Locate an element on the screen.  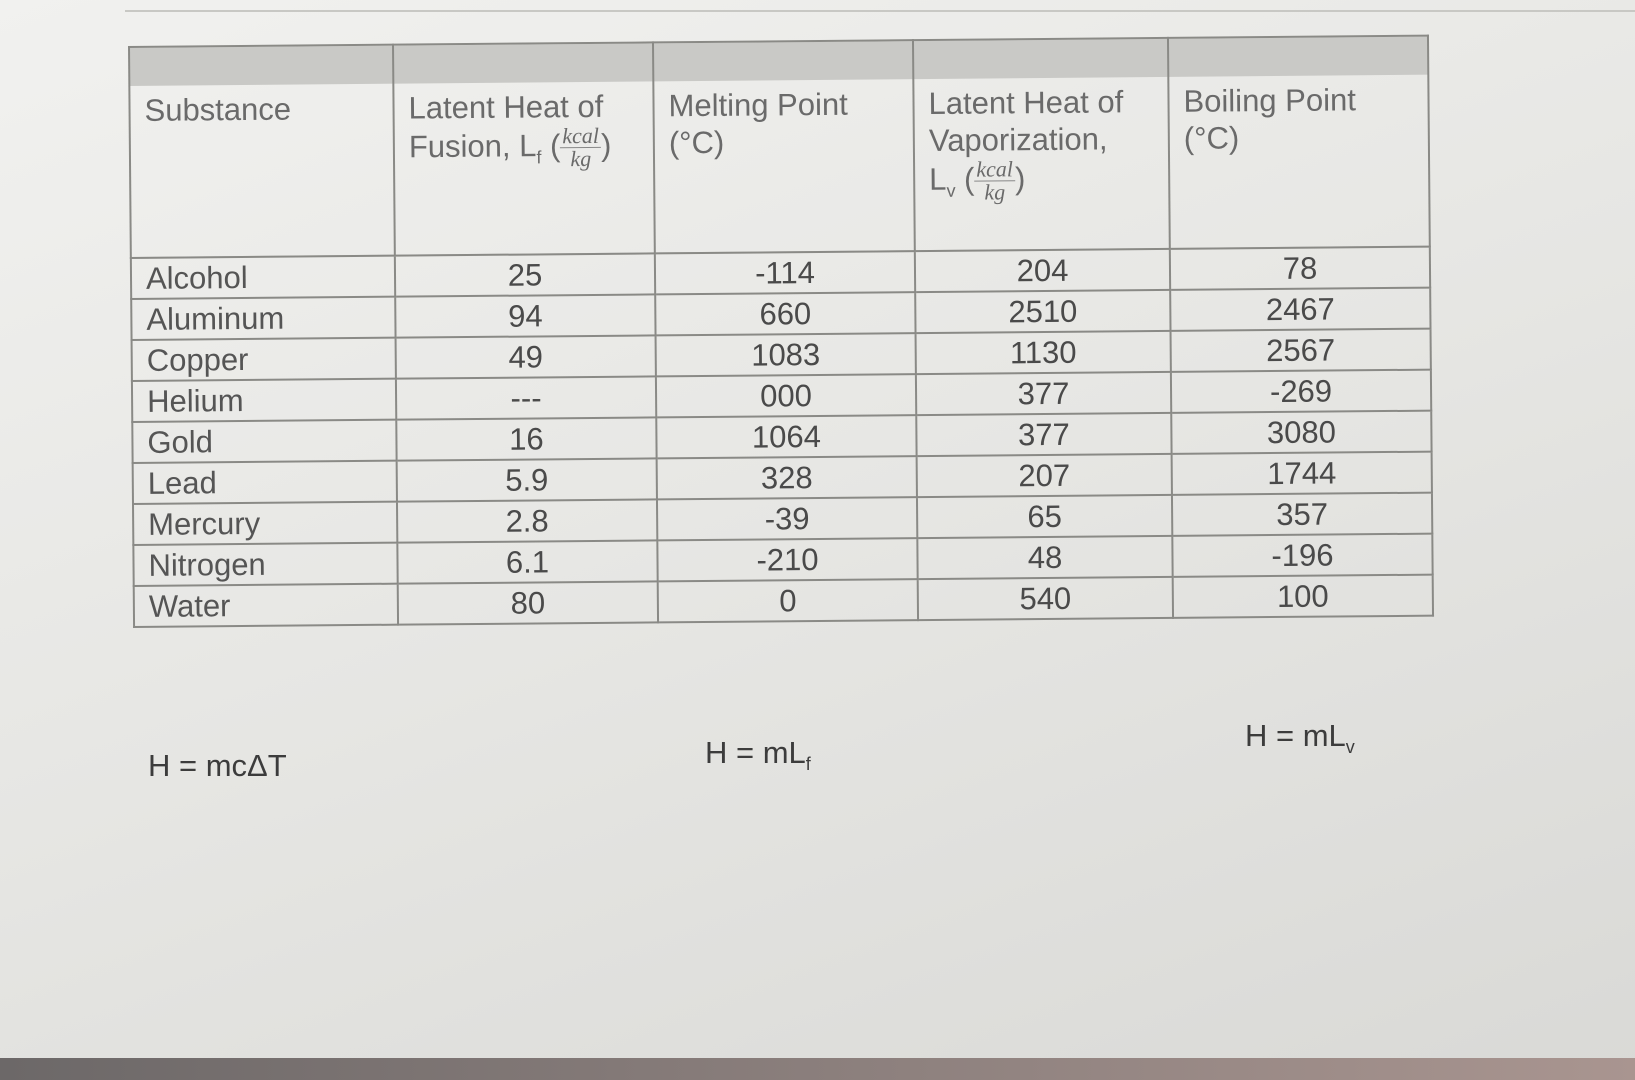
table-cell: 78 is located at coordinates (1300, 268).